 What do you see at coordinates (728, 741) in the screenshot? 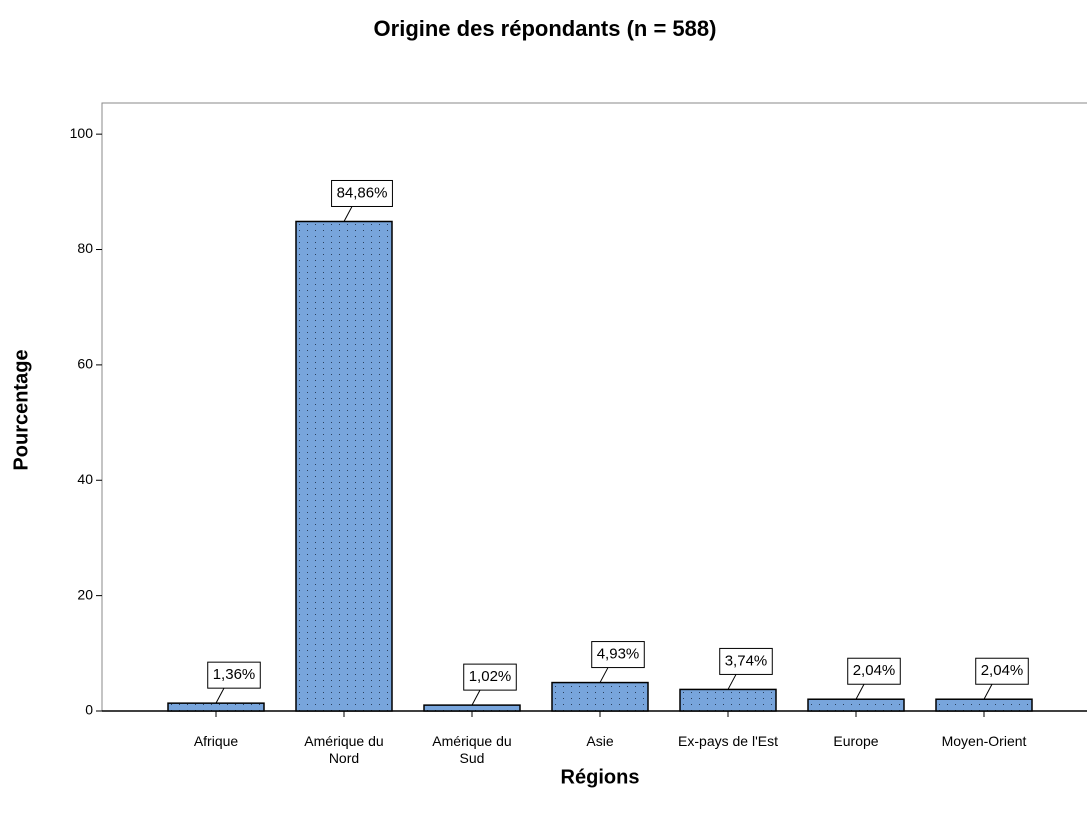
I see `x-tick-label: Ex-pays de l'Est` at bounding box center [728, 741].